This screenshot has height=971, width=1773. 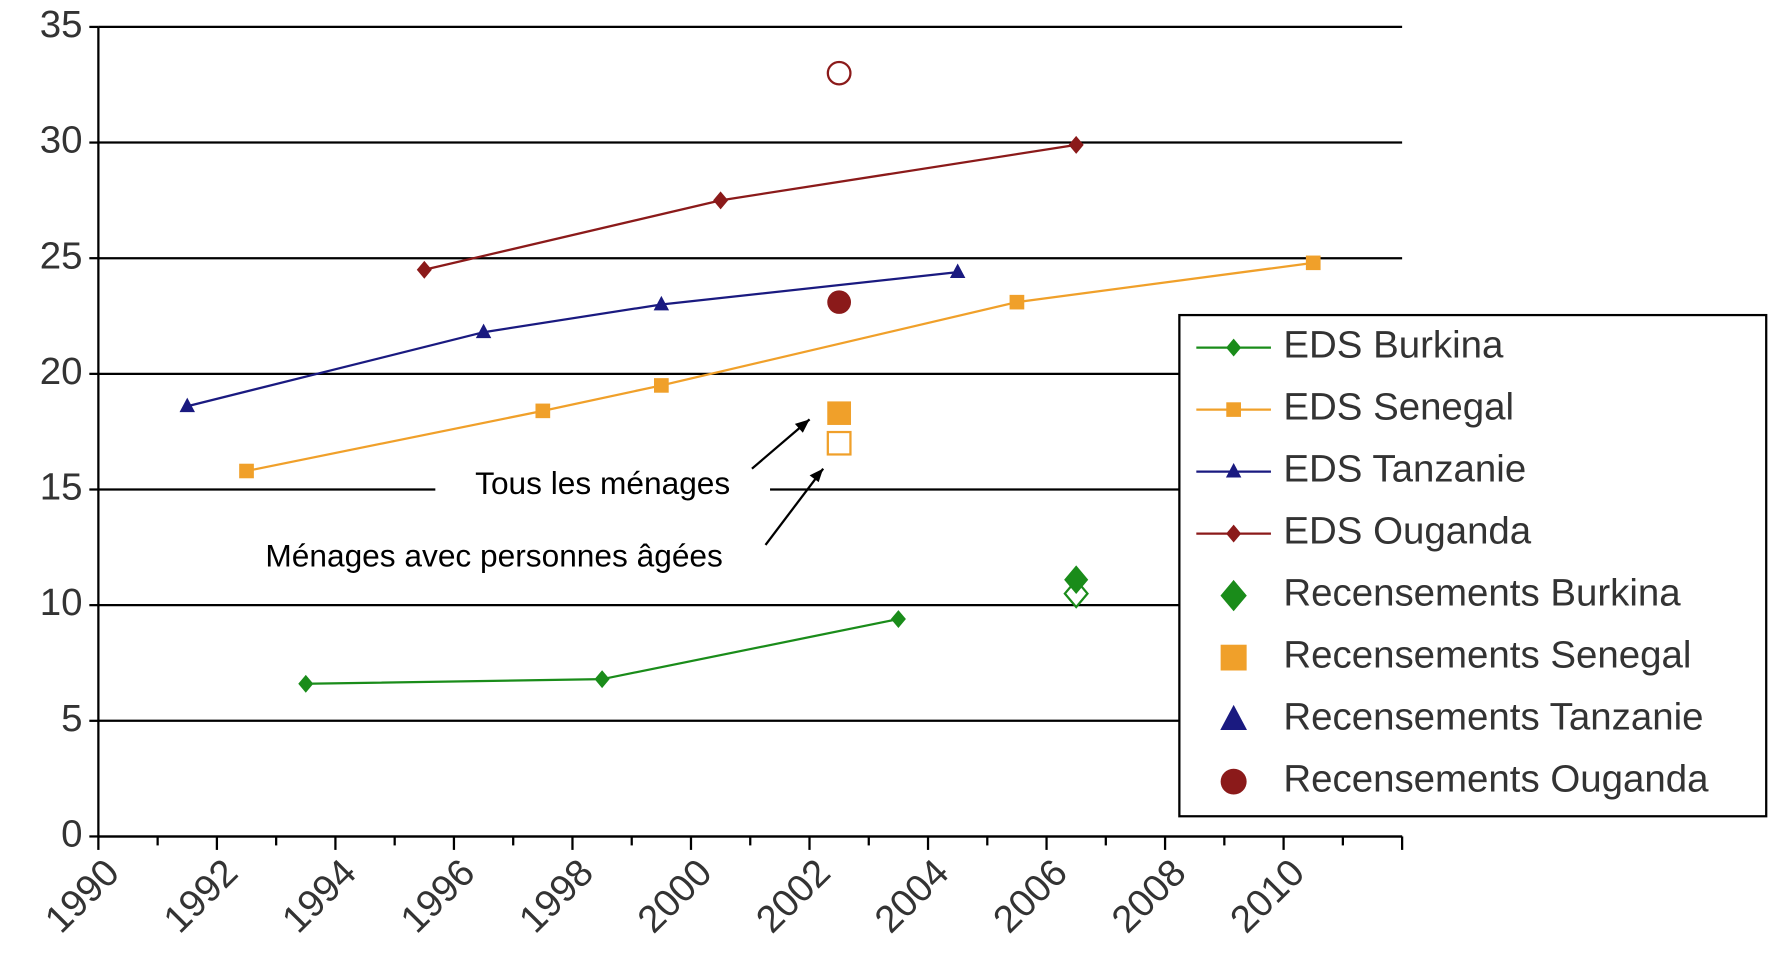 What do you see at coordinates (1398, 407) in the screenshot?
I see `legend-label: EDS Senegal` at bounding box center [1398, 407].